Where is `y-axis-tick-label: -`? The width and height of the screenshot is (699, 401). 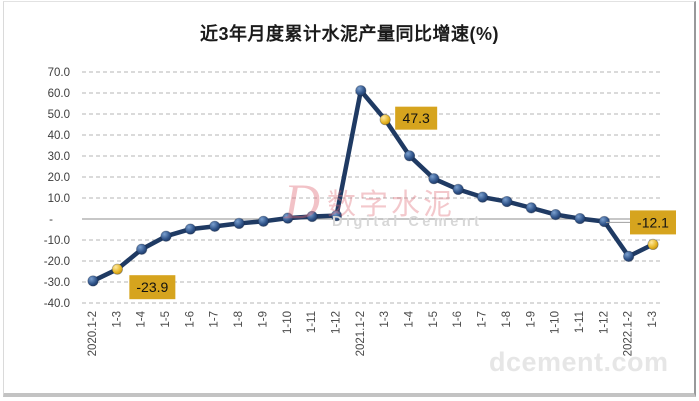 y-axis-tick-label: - is located at coordinates (51, 220).